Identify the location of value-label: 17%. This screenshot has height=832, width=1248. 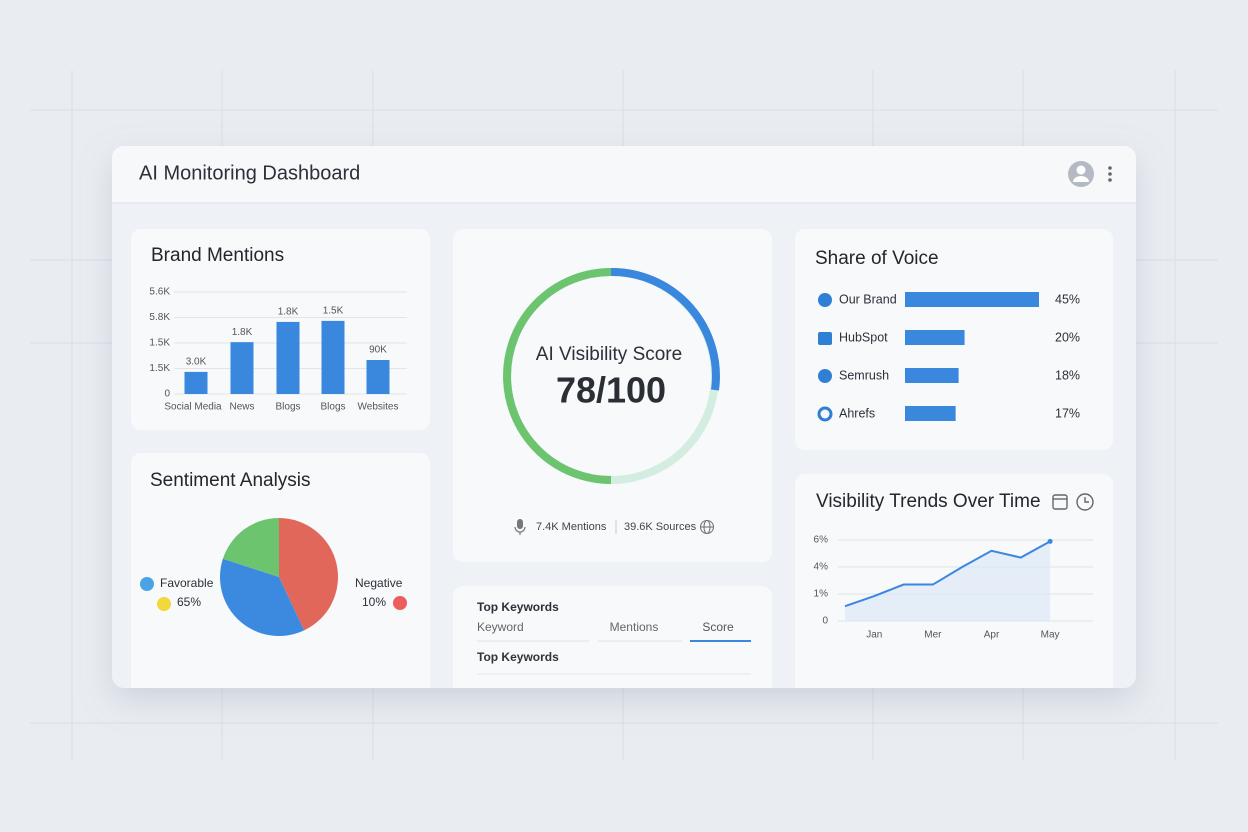
(1067, 413).